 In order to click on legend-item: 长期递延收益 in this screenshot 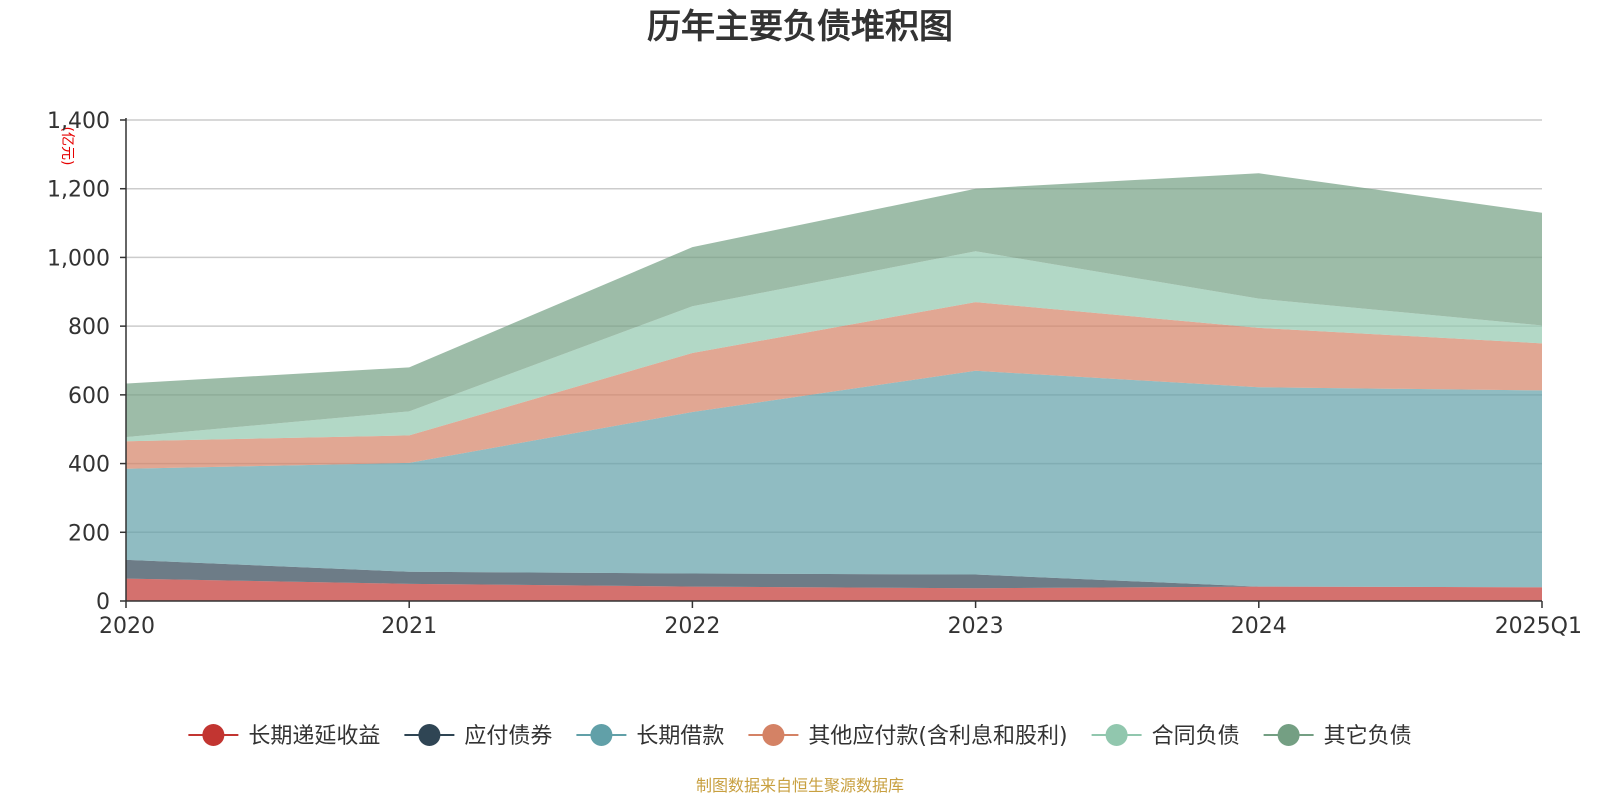, I will do `click(284, 736)`.